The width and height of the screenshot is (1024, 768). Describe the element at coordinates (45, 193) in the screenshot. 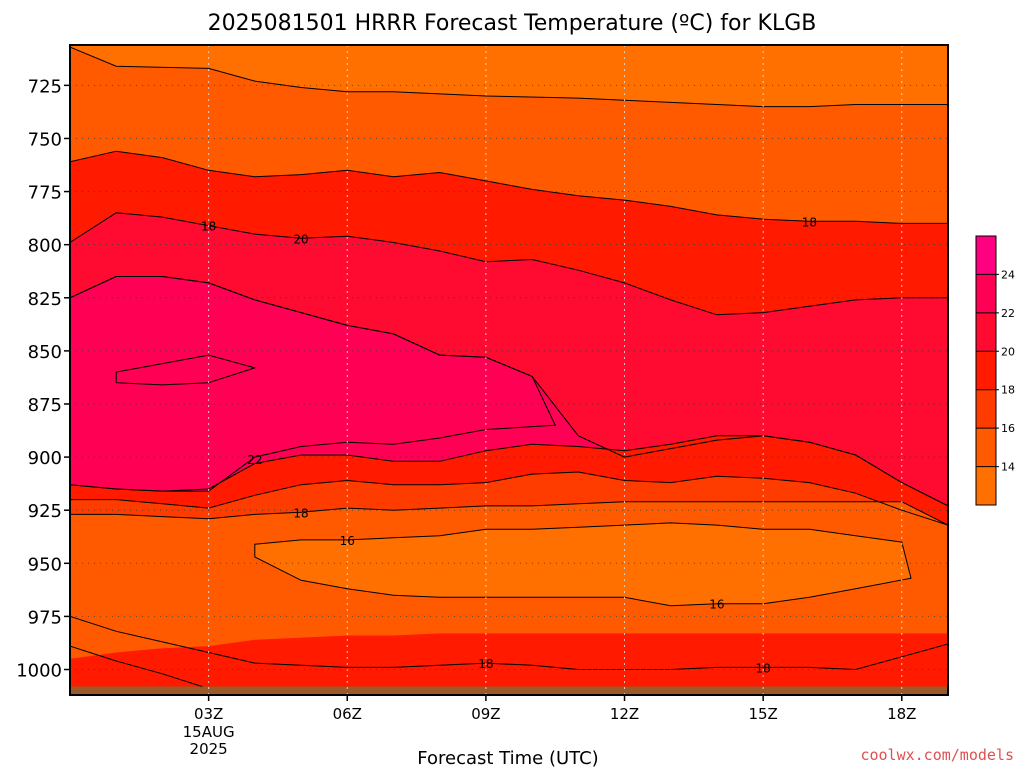

I see `y-tick-label: 775` at that location.